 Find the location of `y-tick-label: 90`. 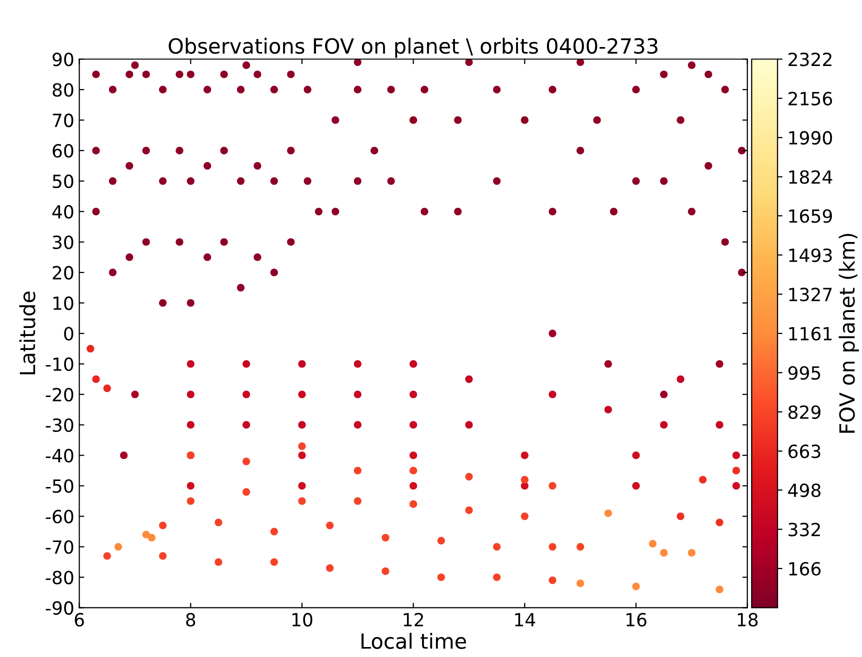

y-tick-label: 90 is located at coordinates (63, 59).